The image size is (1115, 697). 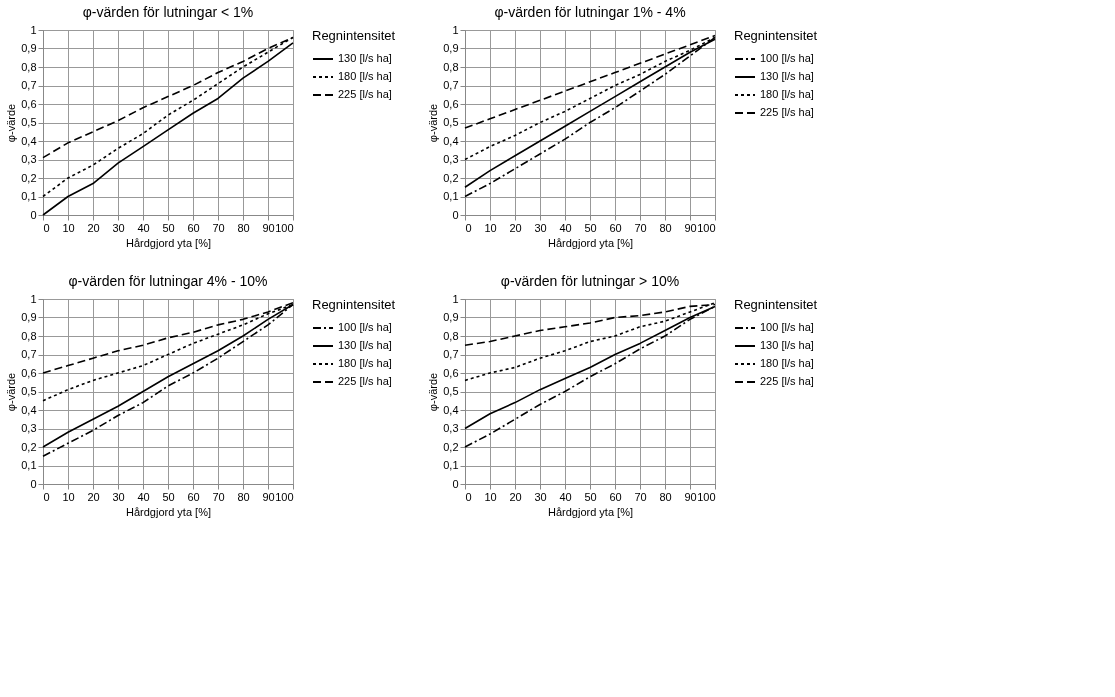 I want to click on chart-title: φ-värden för lutningar < 1%, so click(x=168, y=12).